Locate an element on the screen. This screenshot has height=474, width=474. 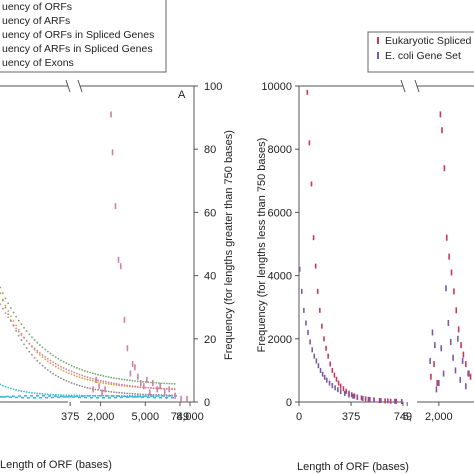
right-chart-y-tick-label: 10000 is located at coordinates (276, 87).